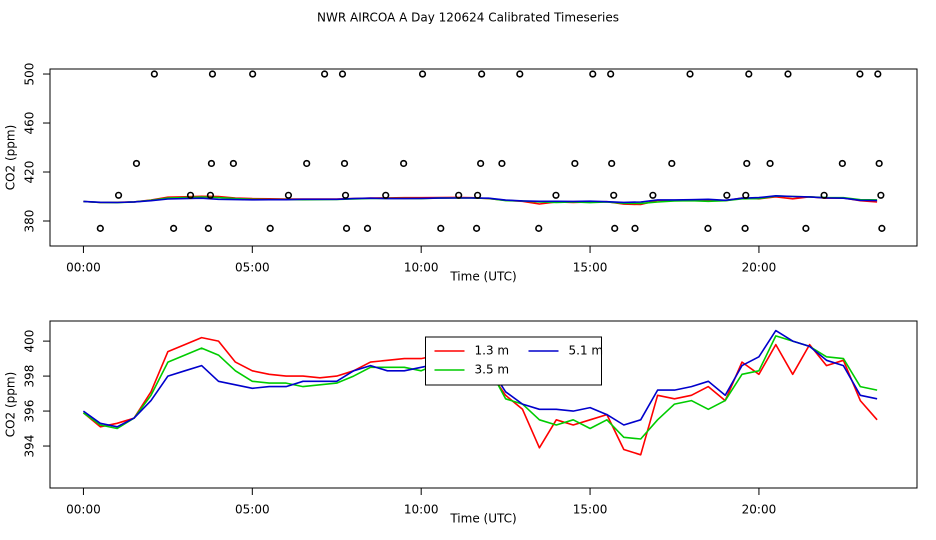 The height and width of the screenshot is (540, 936). Describe the element at coordinates (492, 370) in the screenshot. I see `legend-label: 3.5 m` at that location.